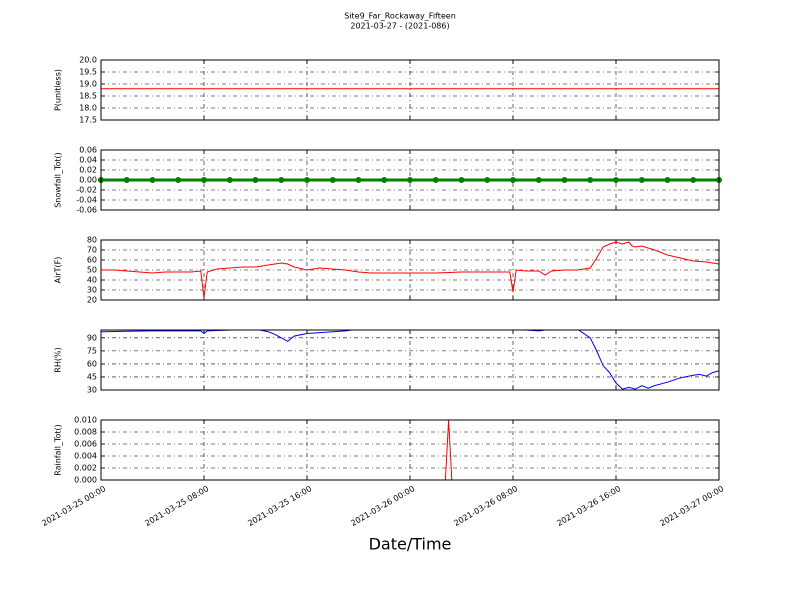  I want to click on x-tick-label: 2021-03-26 00:00, so click(382, 506).